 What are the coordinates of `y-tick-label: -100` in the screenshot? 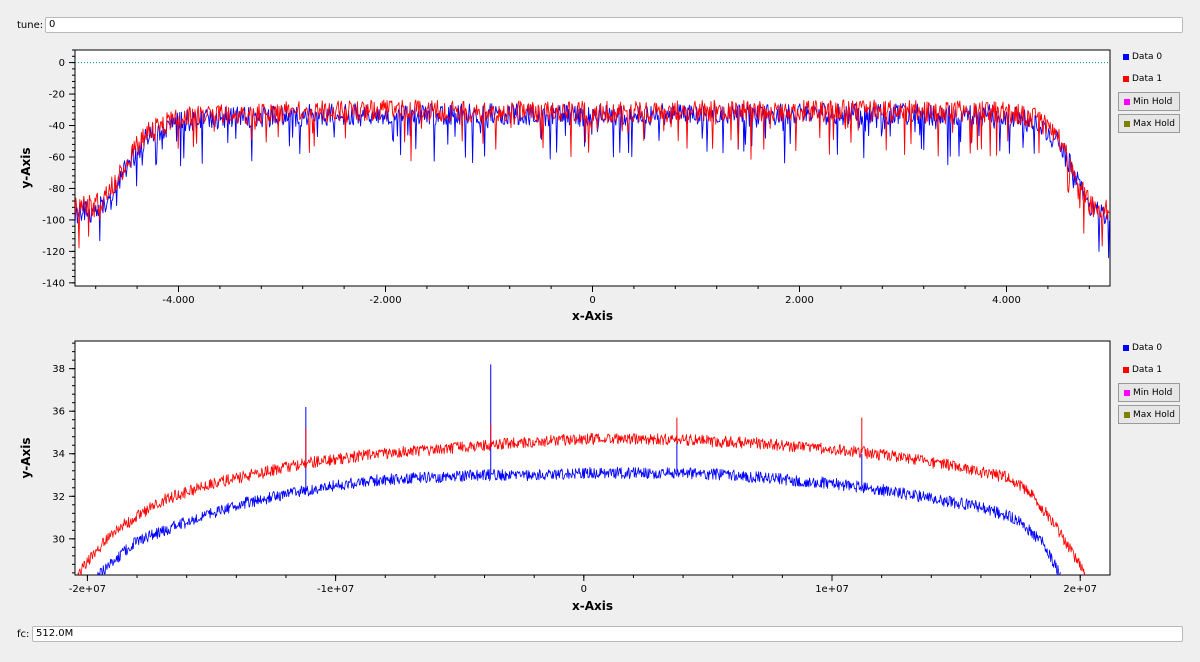 It's located at (53, 220).